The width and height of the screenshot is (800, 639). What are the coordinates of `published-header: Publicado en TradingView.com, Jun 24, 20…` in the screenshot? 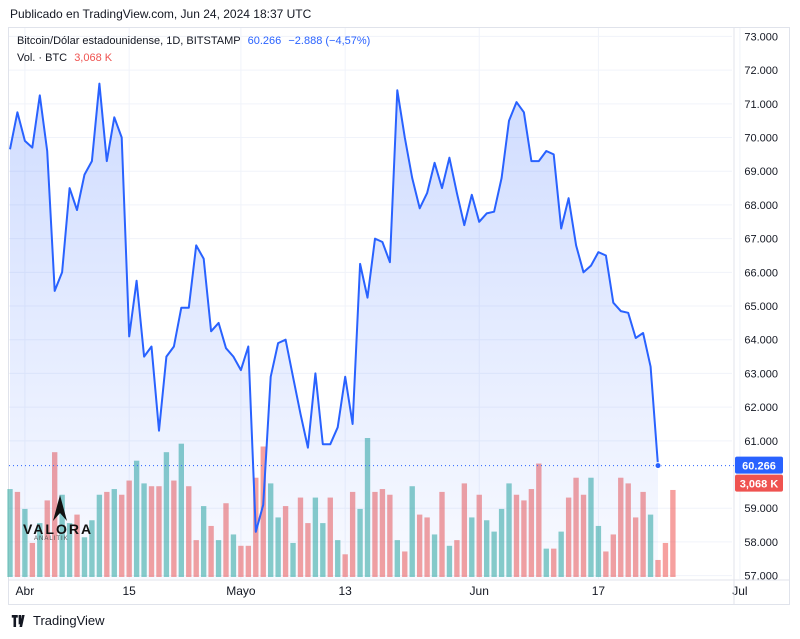 It's located at (161, 14).